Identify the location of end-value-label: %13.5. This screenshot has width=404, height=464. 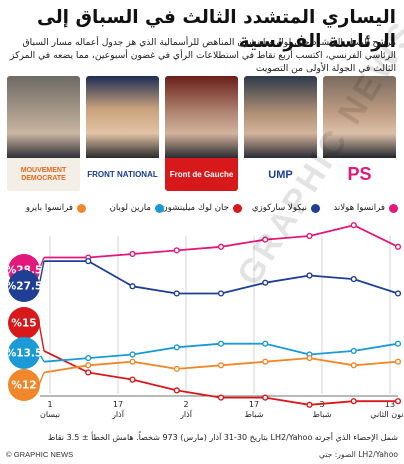
(24, 354).